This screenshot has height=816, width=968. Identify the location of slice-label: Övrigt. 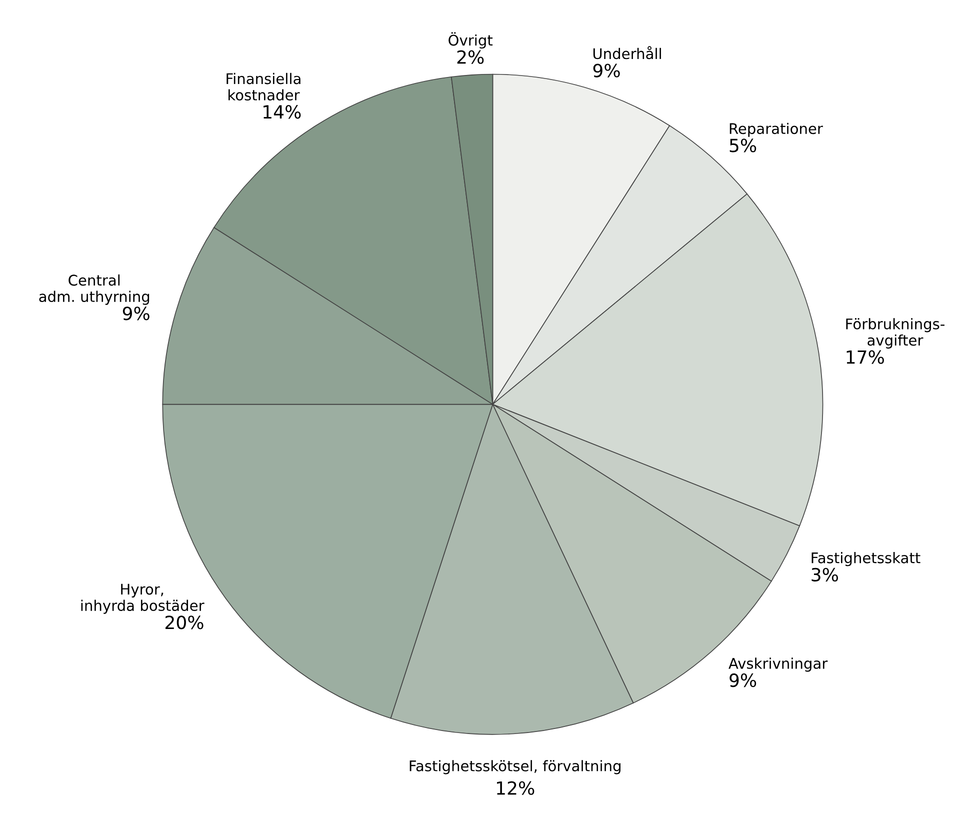
(470, 40).